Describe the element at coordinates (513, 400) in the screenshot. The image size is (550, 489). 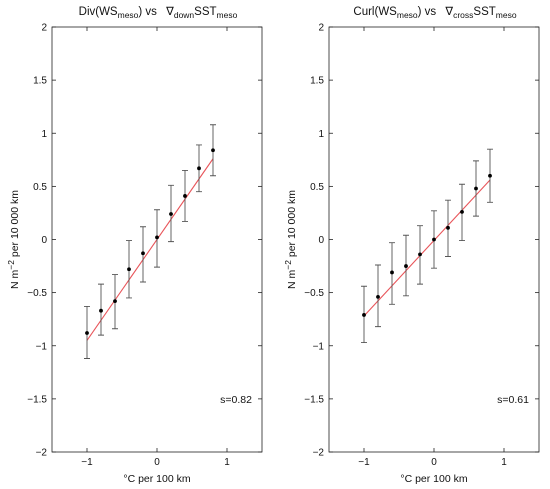
I see `slope-annotation: s=0.61` at that location.